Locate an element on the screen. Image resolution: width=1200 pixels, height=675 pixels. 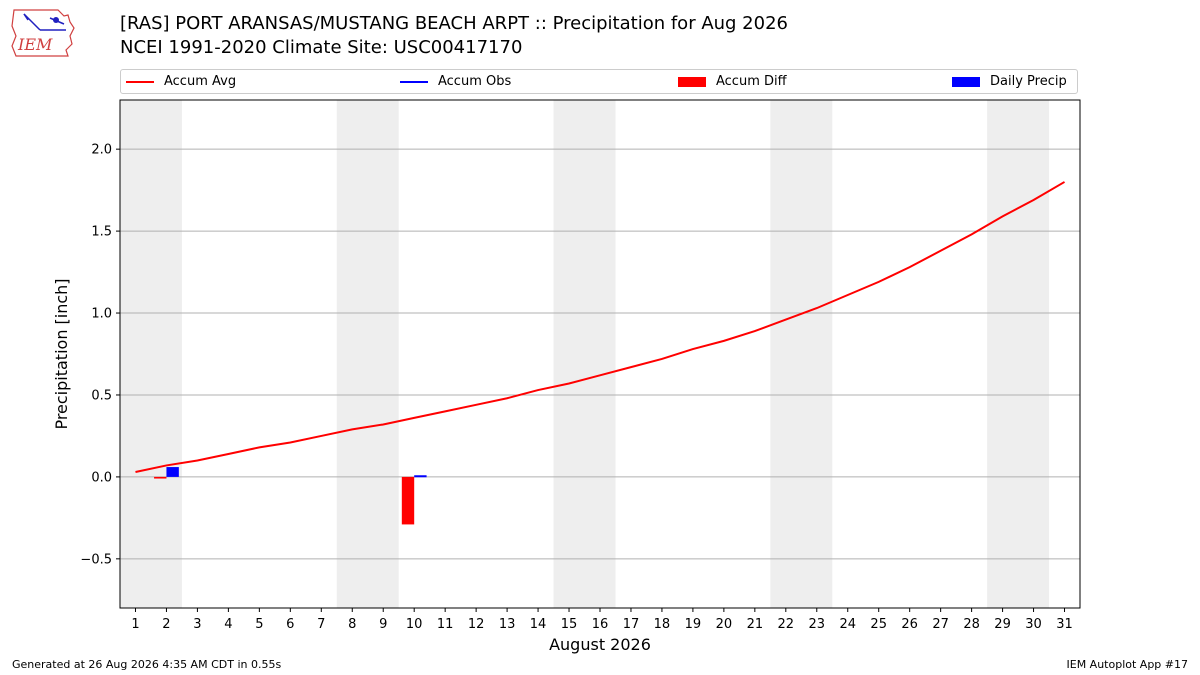
x-tick-label: 28 is located at coordinates (971, 624).